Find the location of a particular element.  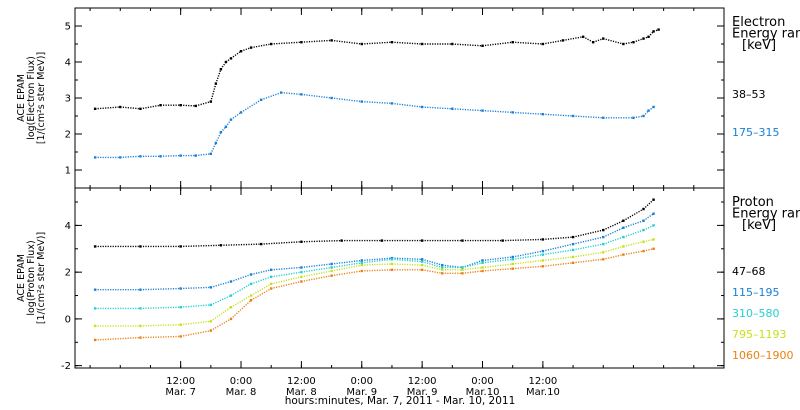

y-axis-label-line: log(Electron Flux) is located at coordinates (31, 98).